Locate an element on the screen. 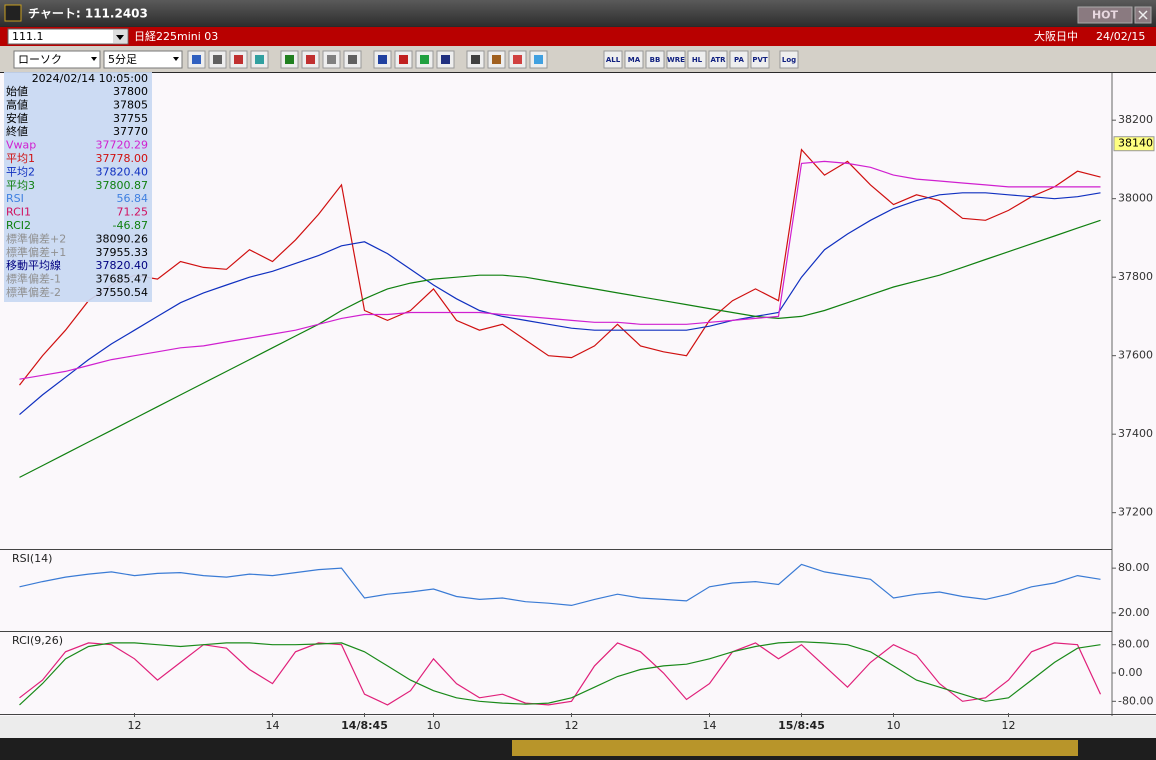  toolbar-button-label: BB is located at coordinates (655, 60).